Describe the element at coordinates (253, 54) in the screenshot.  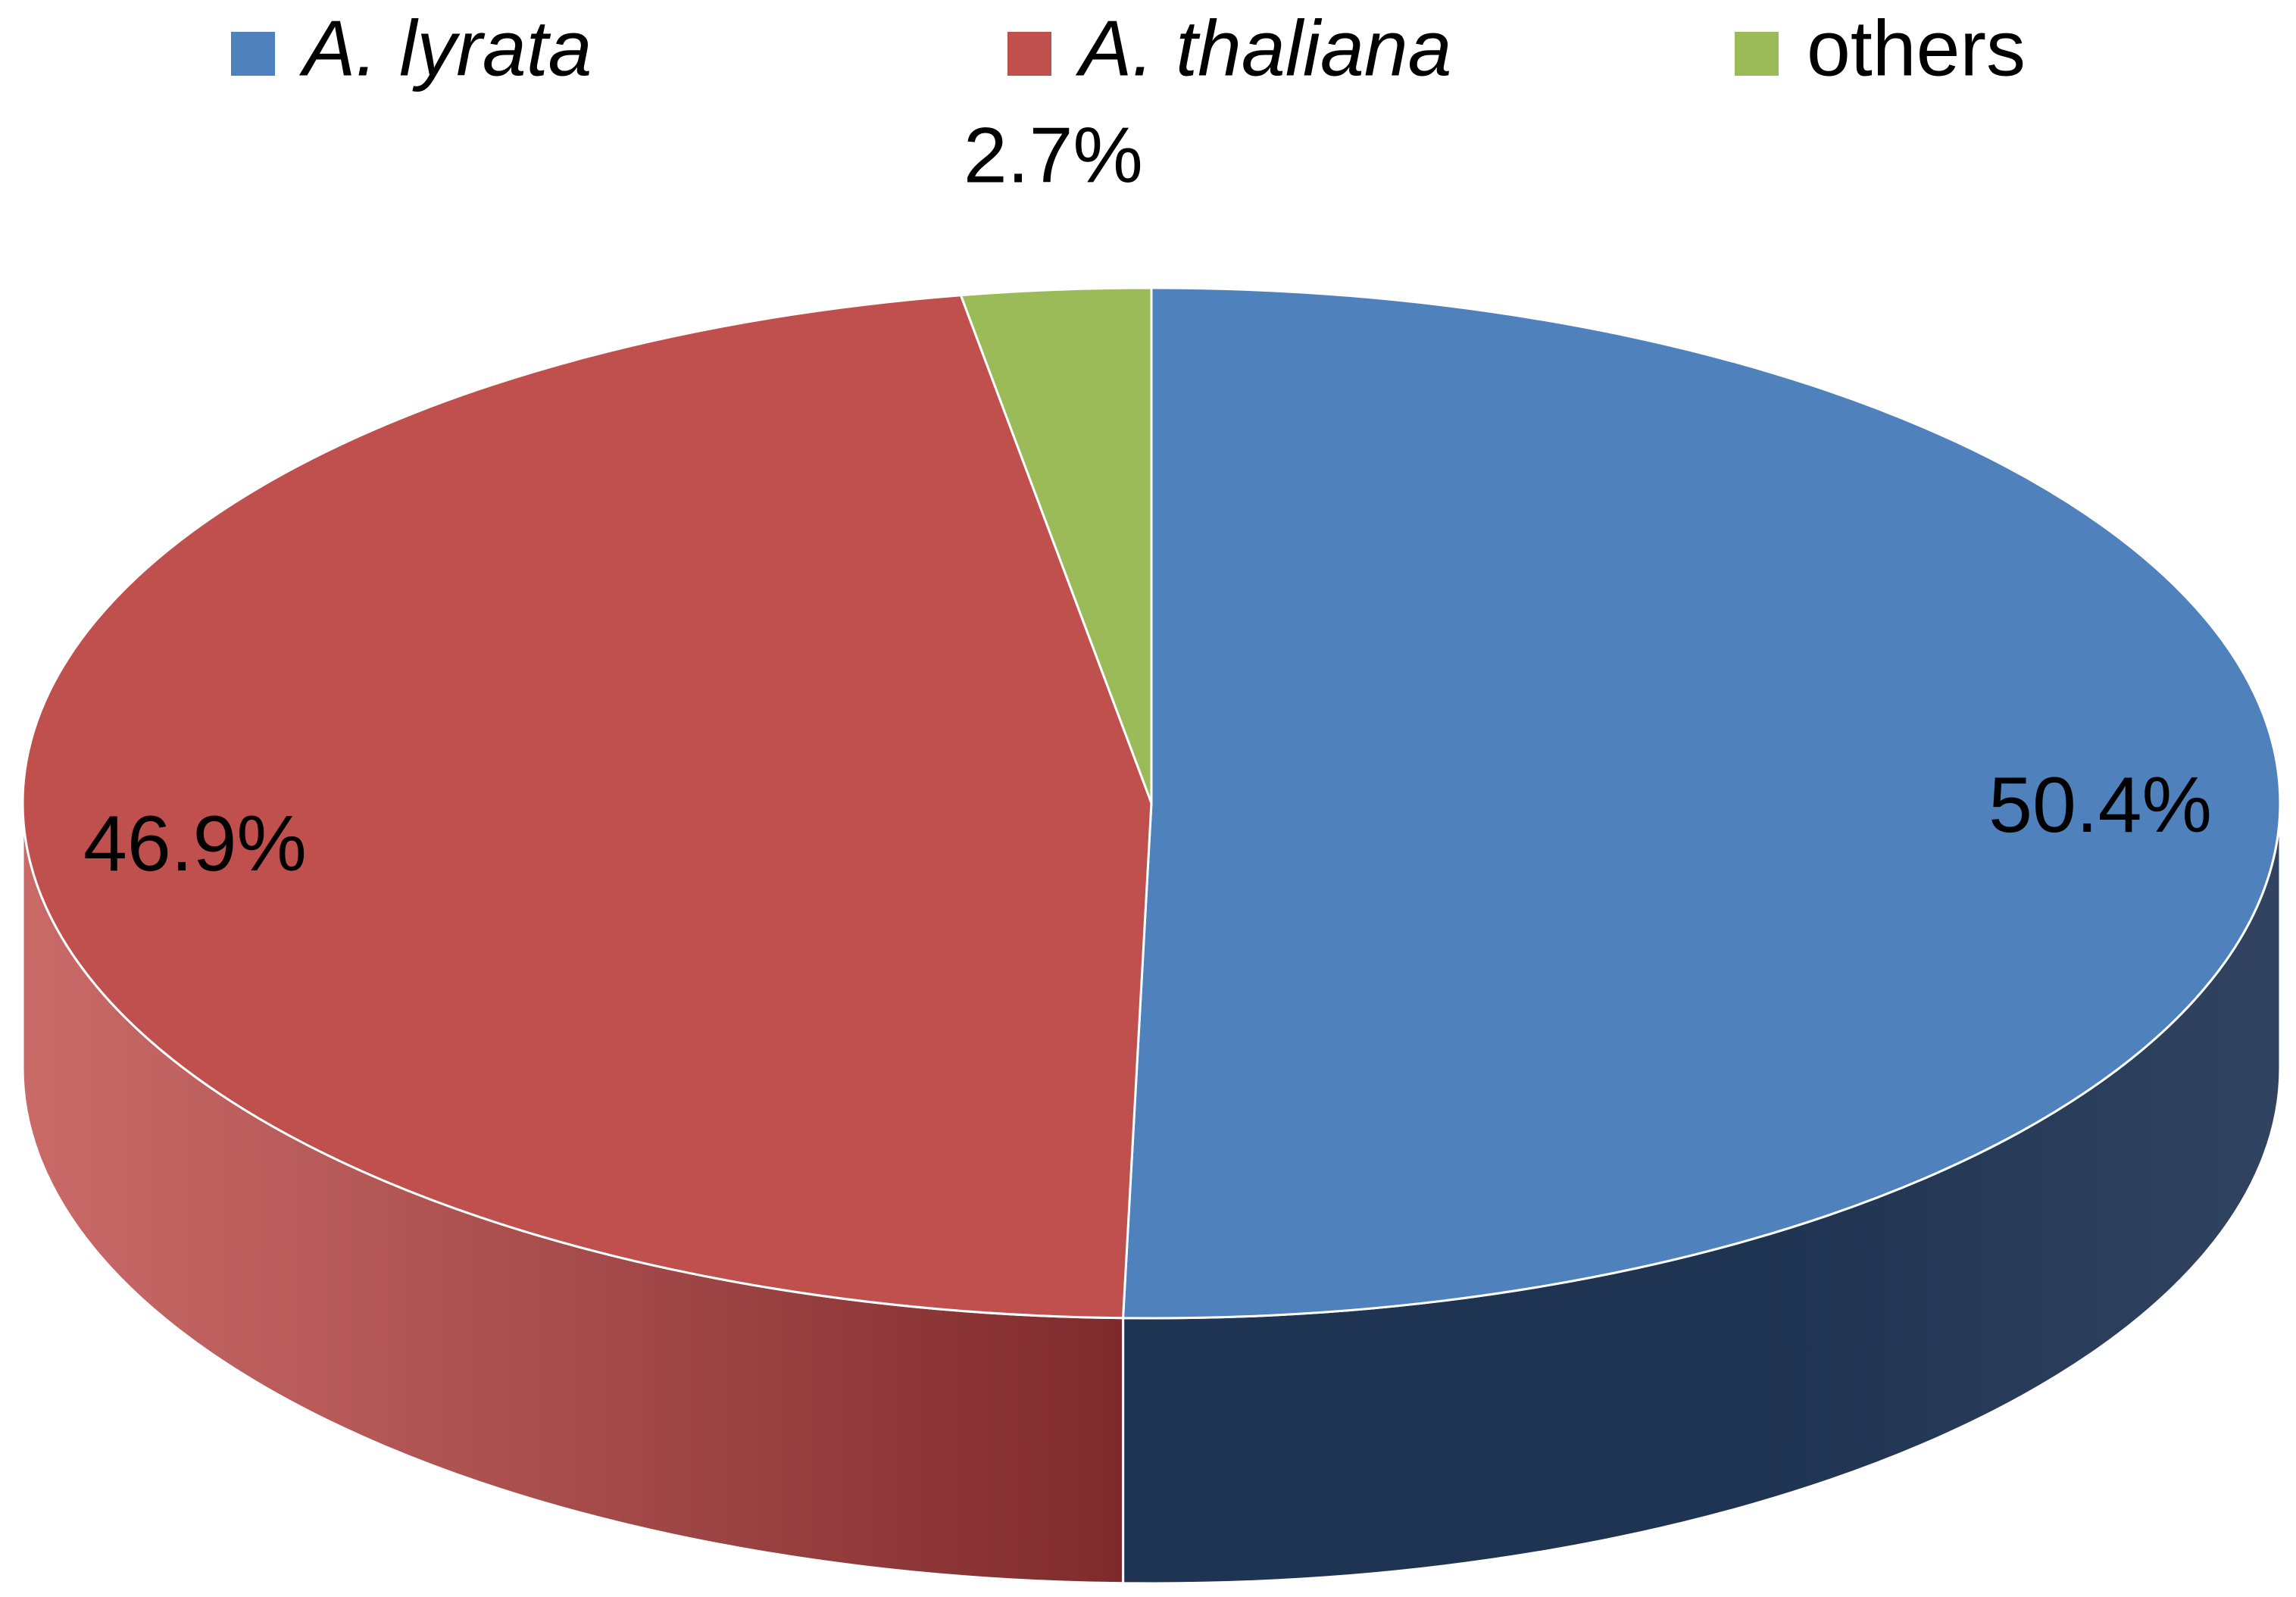
I see `legend-swatch-a-lyrata` at that location.